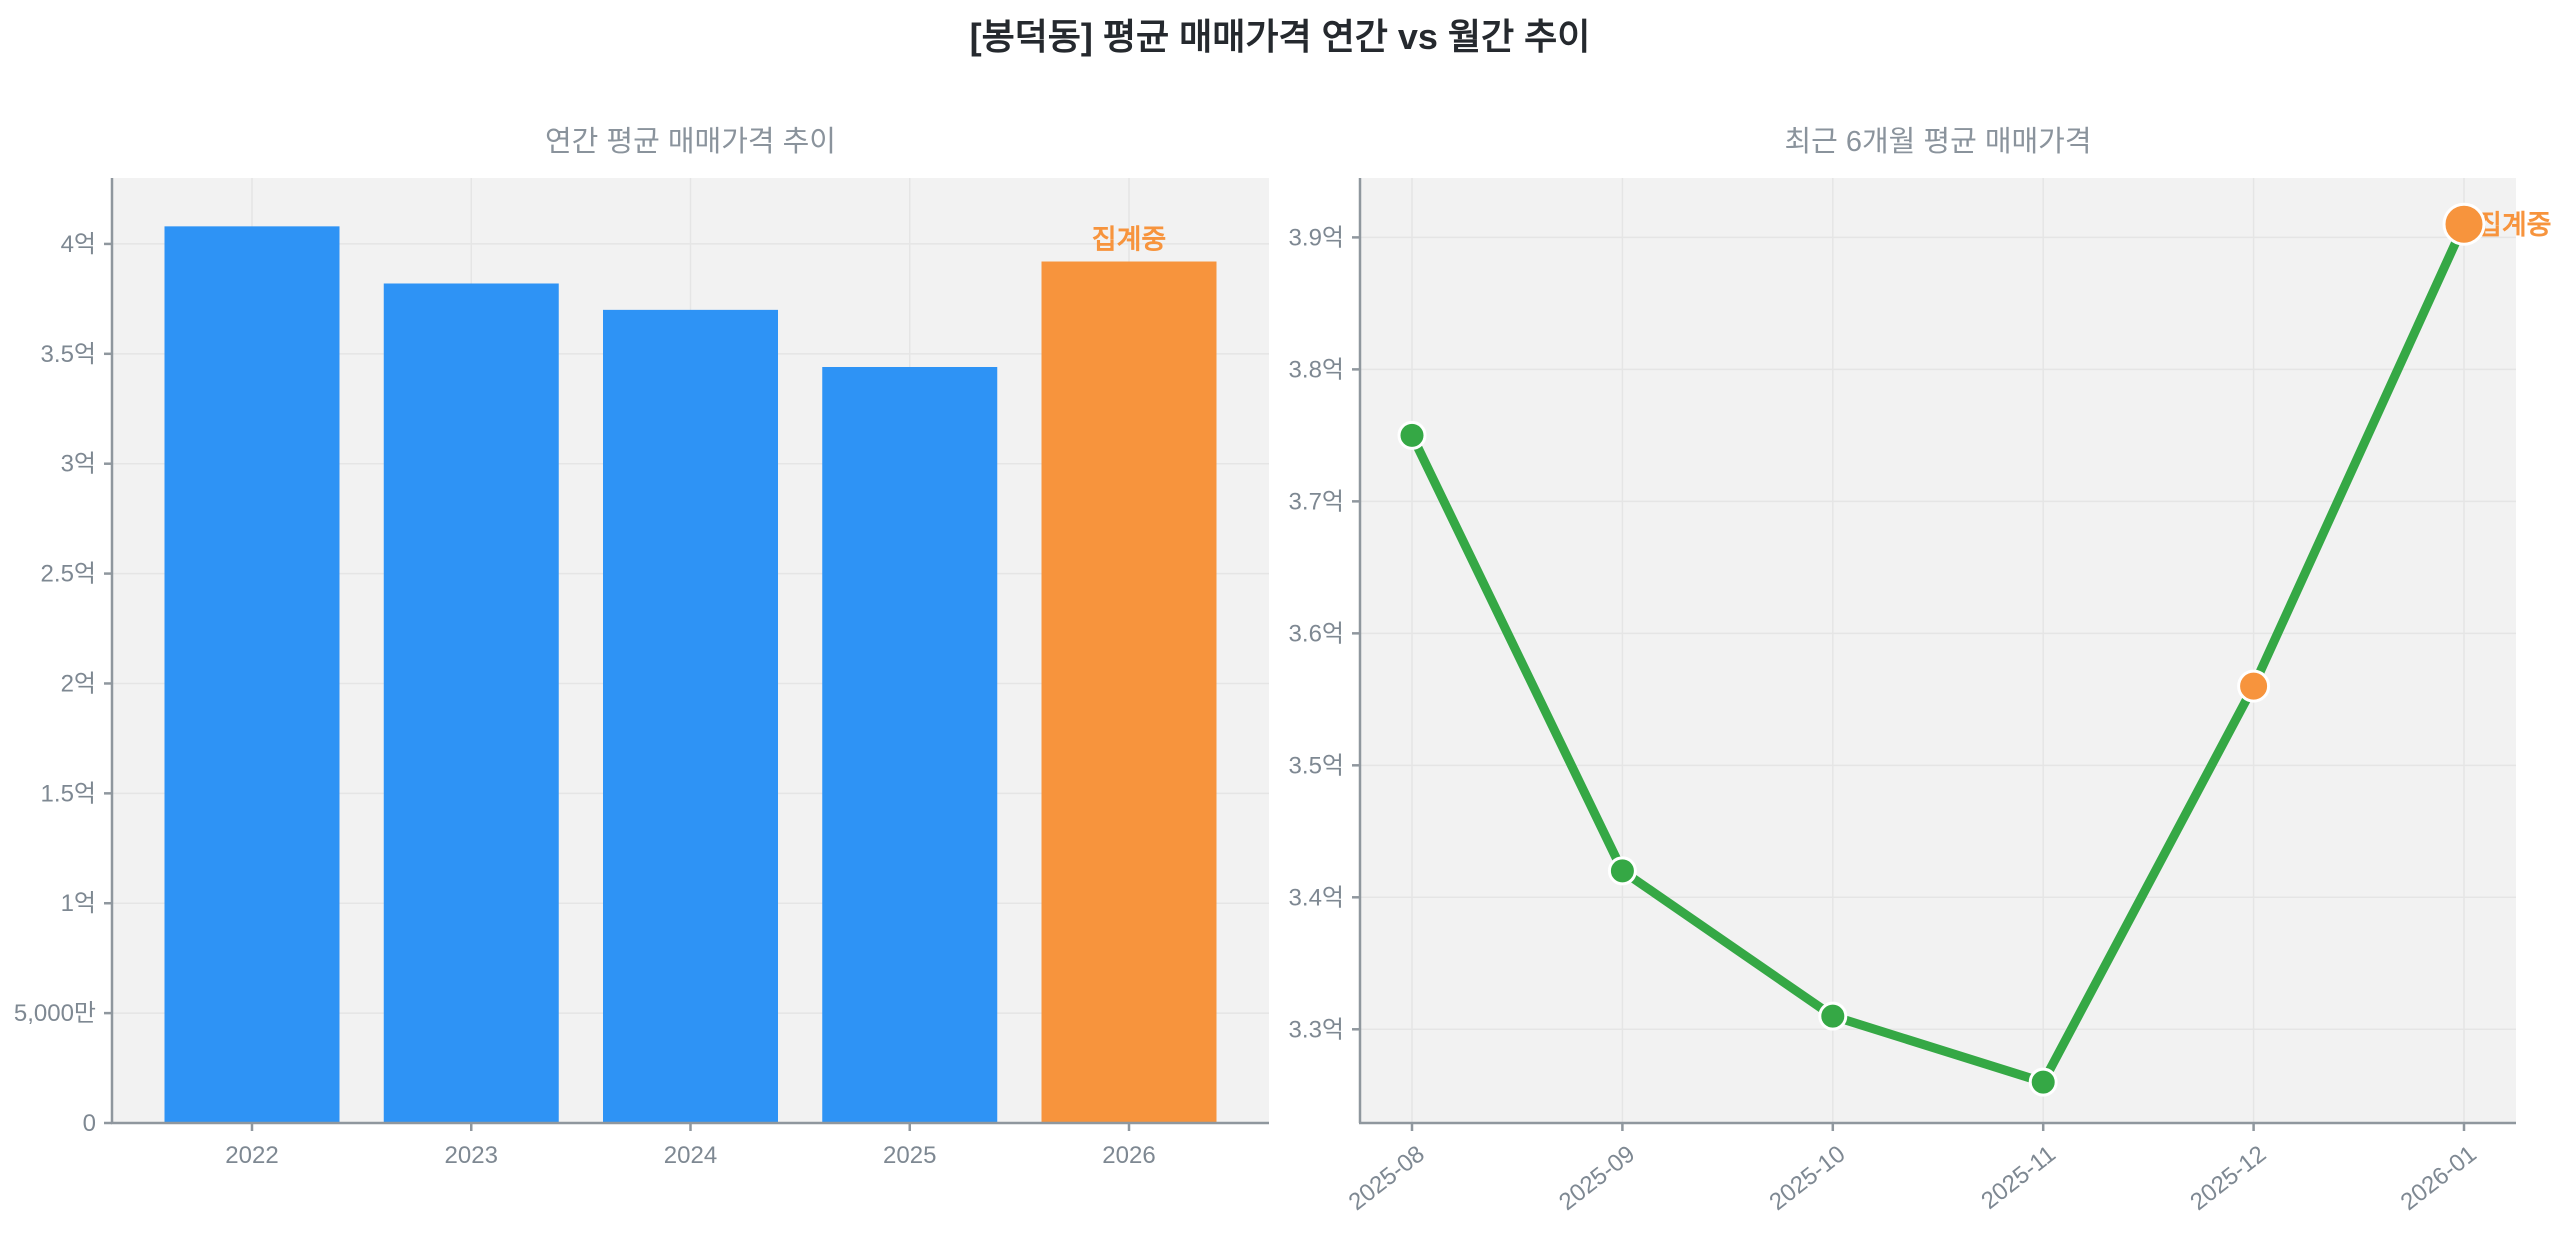 This screenshot has width=2560, height=1234. What do you see at coordinates (2018, 1177) in the screenshot?
I see `x-tick-label: 2025-11` at bounding box center [2018, 1177].